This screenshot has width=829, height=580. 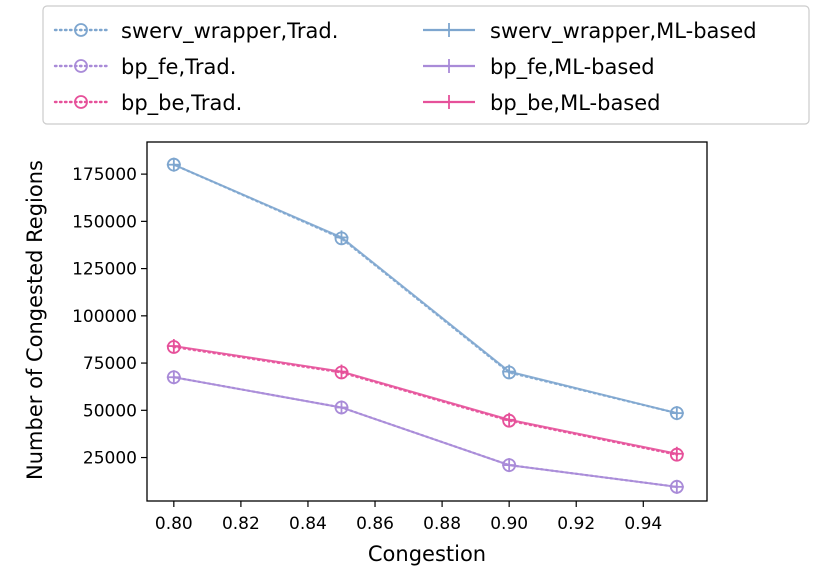 I want to click on y-tick-label: 75000, so click(x=110, y=364).